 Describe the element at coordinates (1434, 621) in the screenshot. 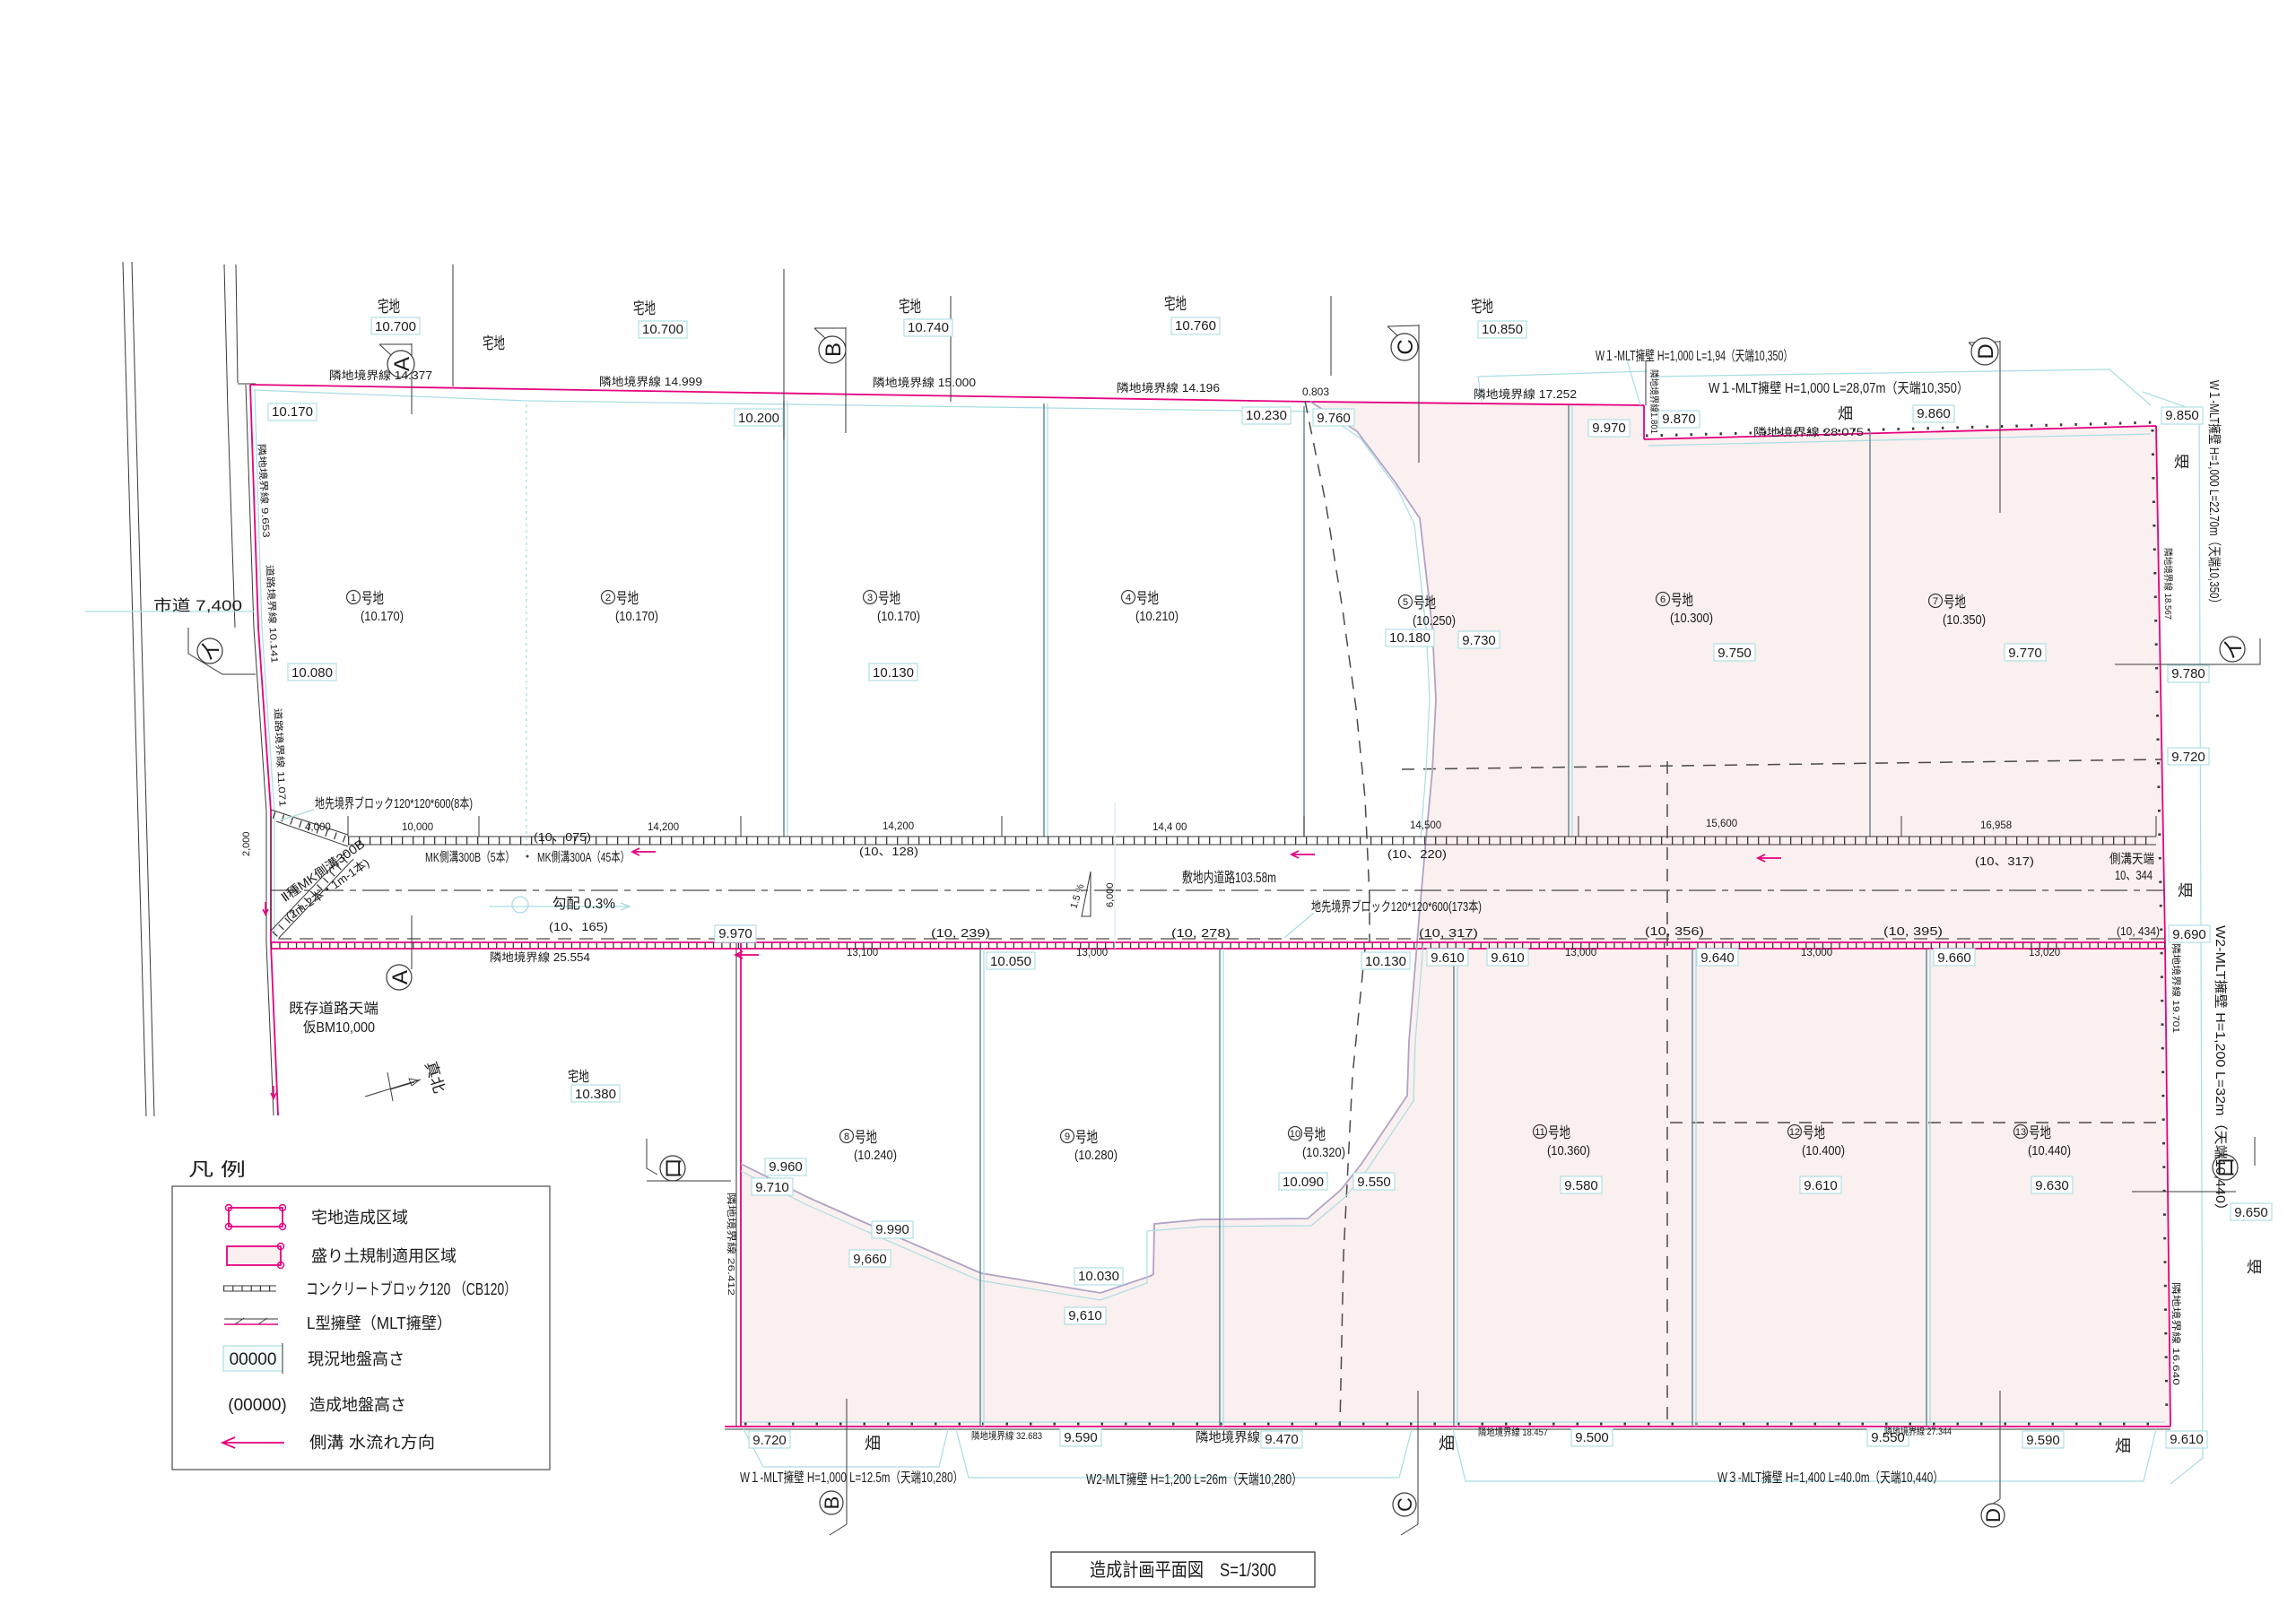

I see `svg-text: (10.250)` at that location.